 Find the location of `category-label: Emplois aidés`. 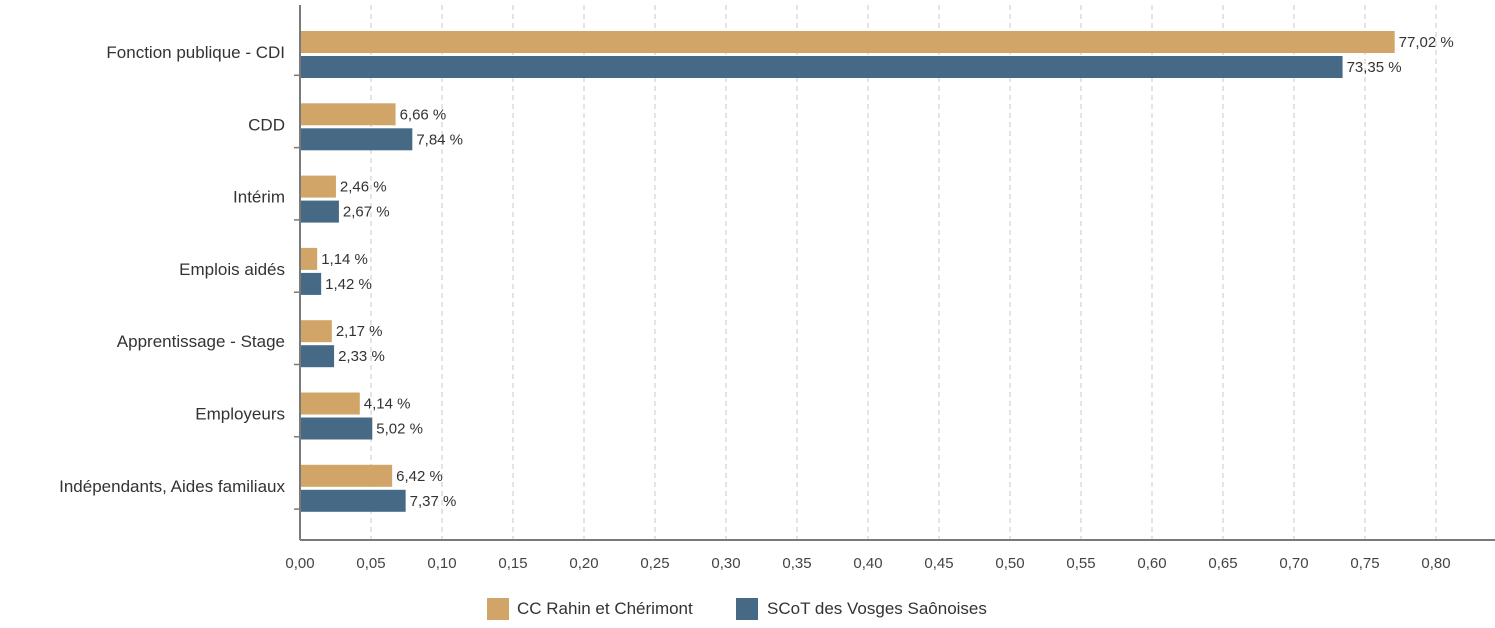

category-label: Emplois aidés is located at coordinates (232, 269).